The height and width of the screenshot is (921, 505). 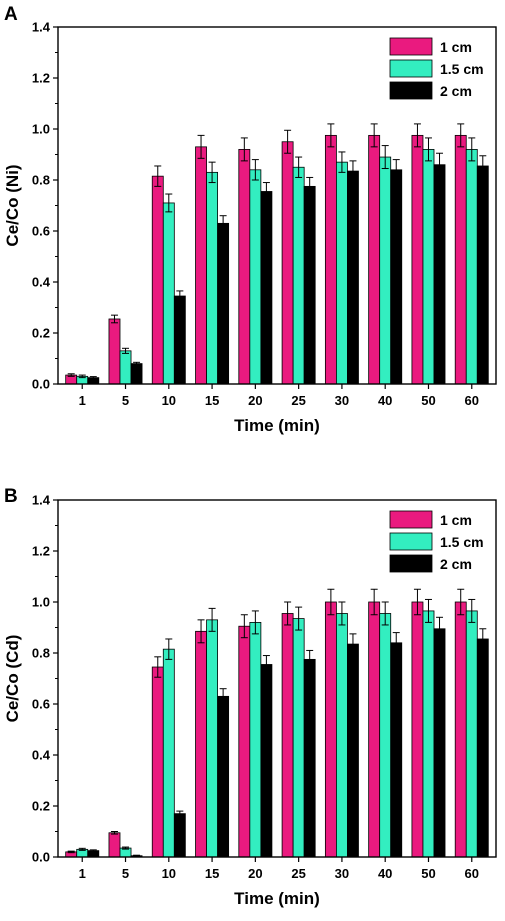 What do you see at coordinates (472, 873) in the screenshot?
I see `x-tick-label: 60` at bounding box center [472, 873].